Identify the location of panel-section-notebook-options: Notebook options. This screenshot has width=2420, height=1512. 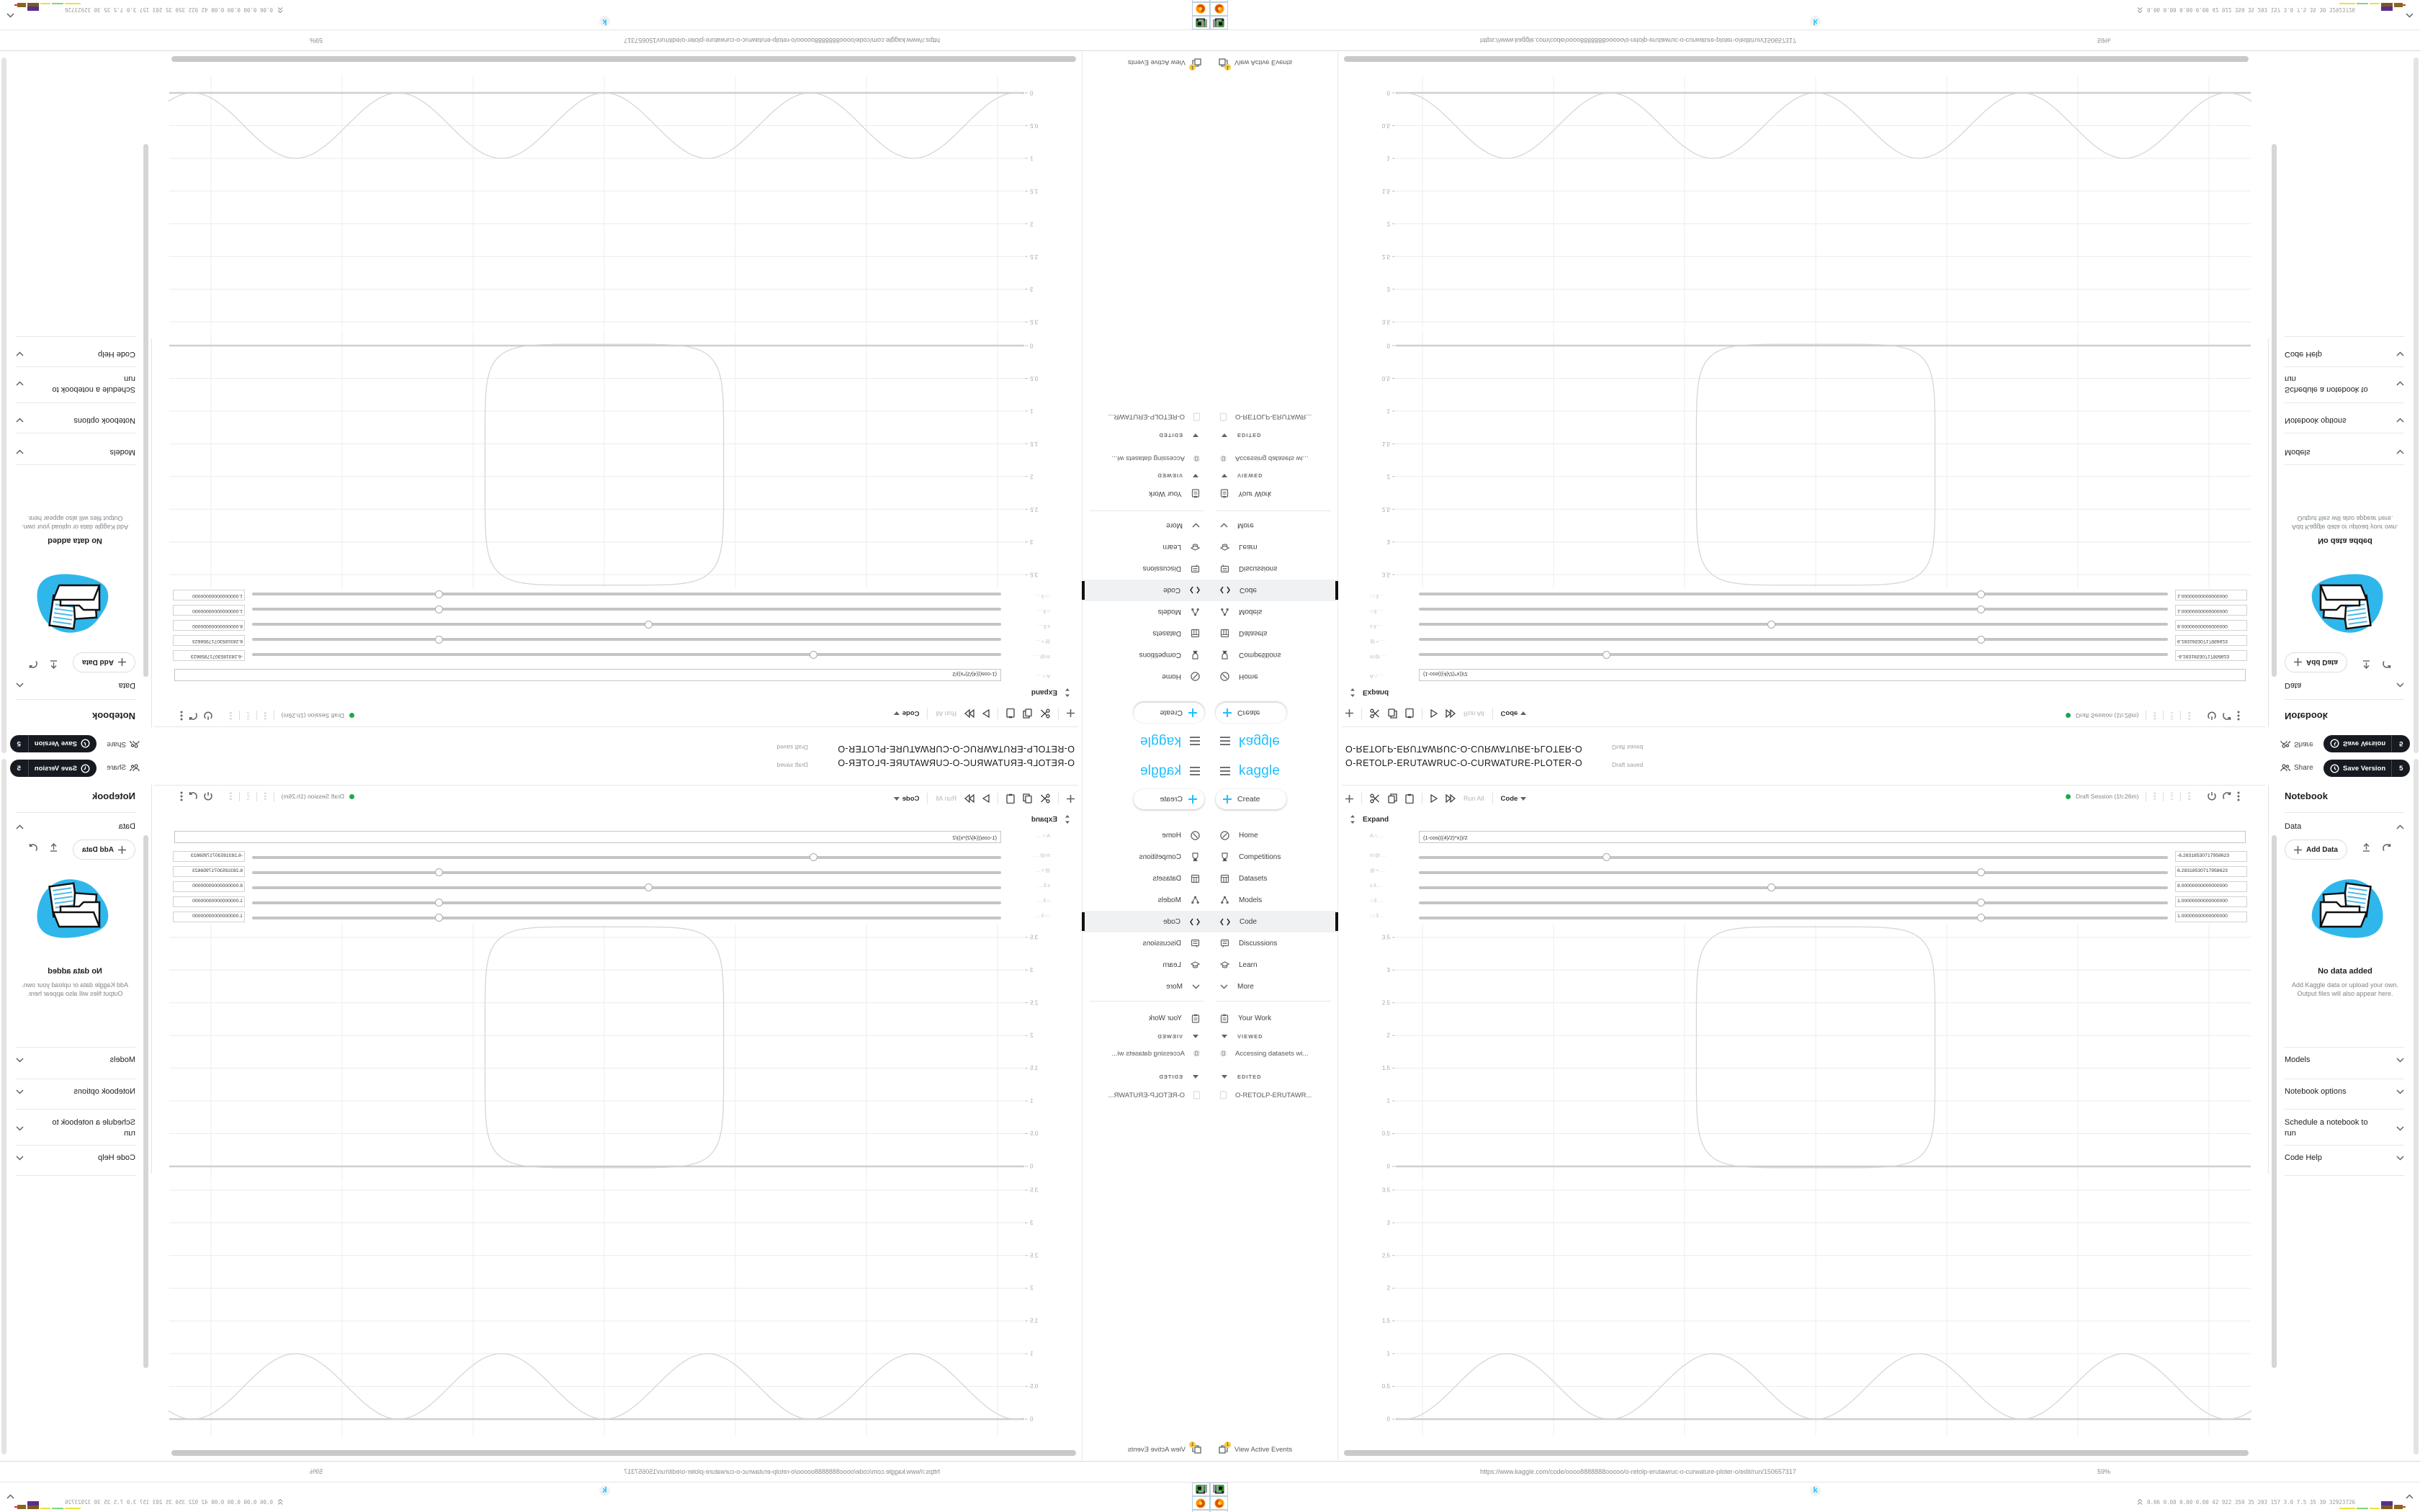
(2344, 1091).